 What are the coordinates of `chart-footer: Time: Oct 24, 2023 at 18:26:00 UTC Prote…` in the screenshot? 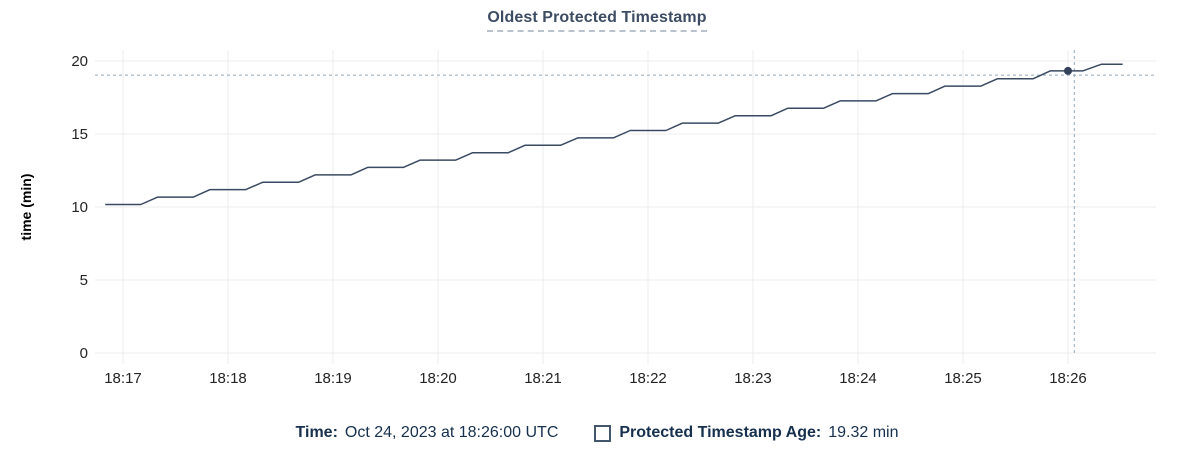 It's located at (597, 433).